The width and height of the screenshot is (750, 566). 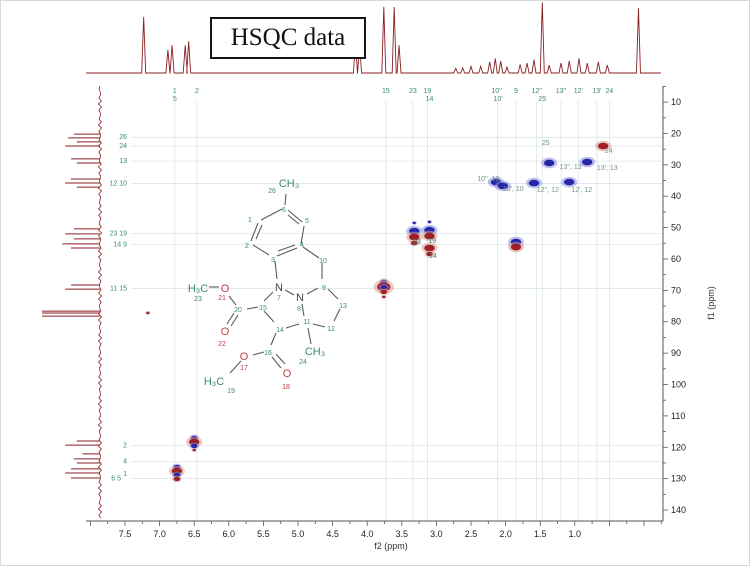 What do you see at coordinates (123, 146) in the screenshot?
I see `left-assignment-label: 24` at bounding box center [123, 146].